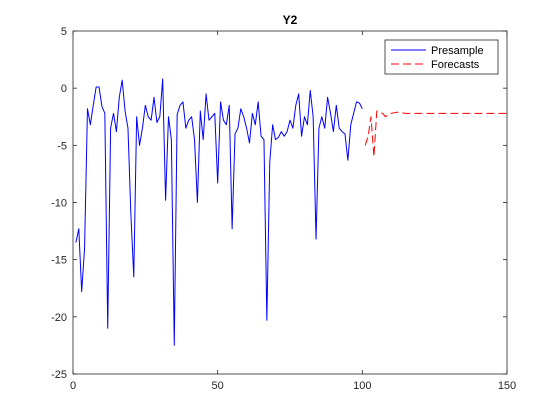 This screenshot has width=560, height=420. I want to click on series-line-forecasts, so click(435, 134).